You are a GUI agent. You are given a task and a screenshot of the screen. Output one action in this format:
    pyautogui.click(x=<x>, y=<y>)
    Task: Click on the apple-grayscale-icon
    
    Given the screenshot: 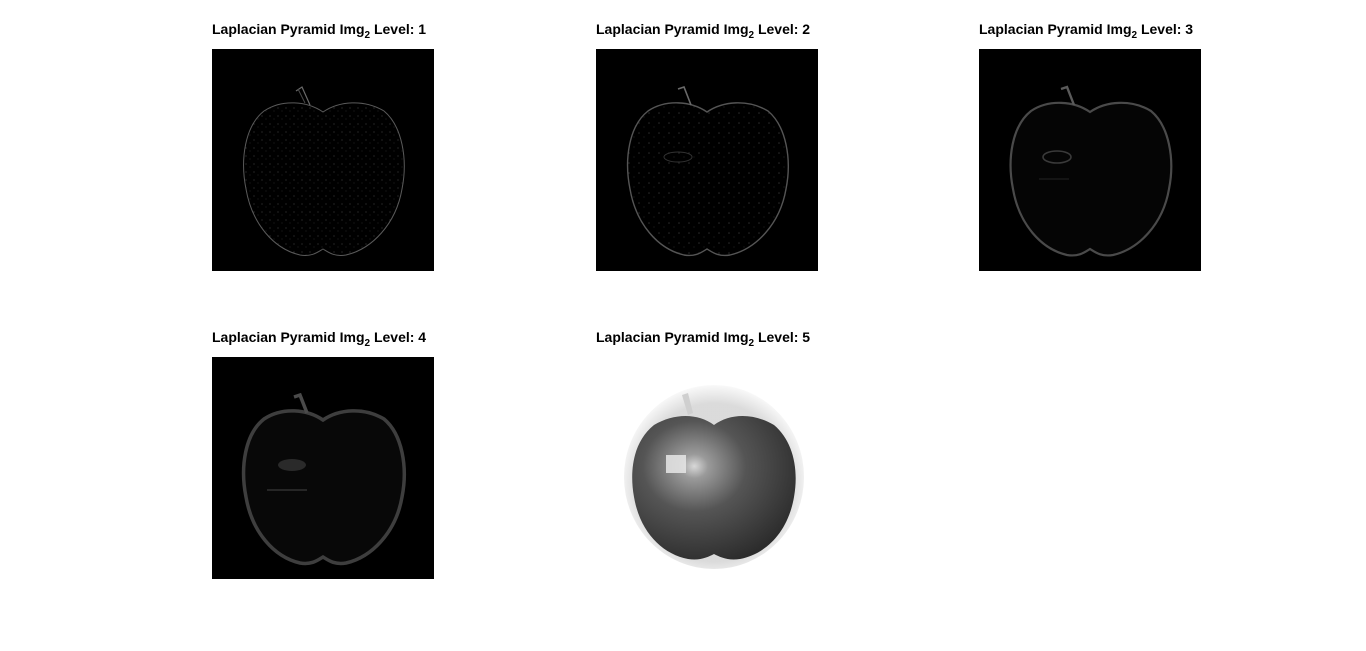 What is the action you would take?
    pyautogui.click(x=707, y=468)
    